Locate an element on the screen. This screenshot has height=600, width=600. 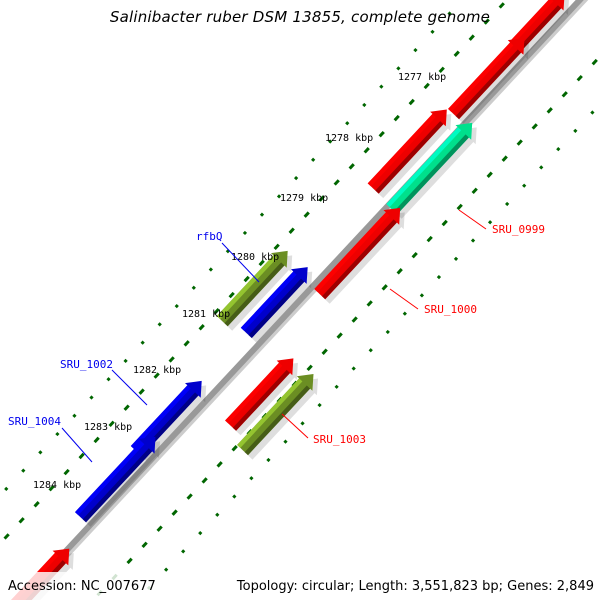
axis-tick-label: 1277 kbp is located at coordinates (422, 77).